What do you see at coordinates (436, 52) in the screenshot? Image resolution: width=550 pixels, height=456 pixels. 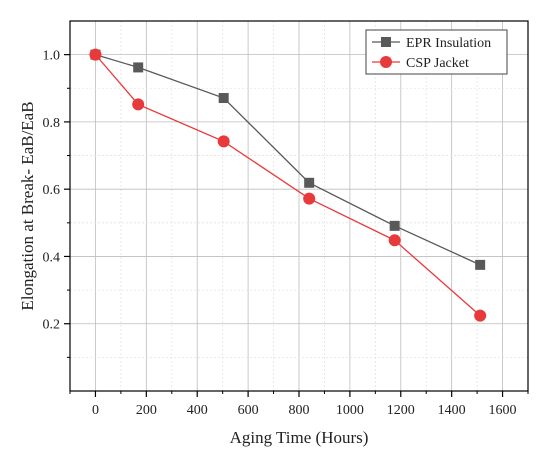 I see `legend: EPR Insulation CSP Jacket` at bounding box center [436, 52].